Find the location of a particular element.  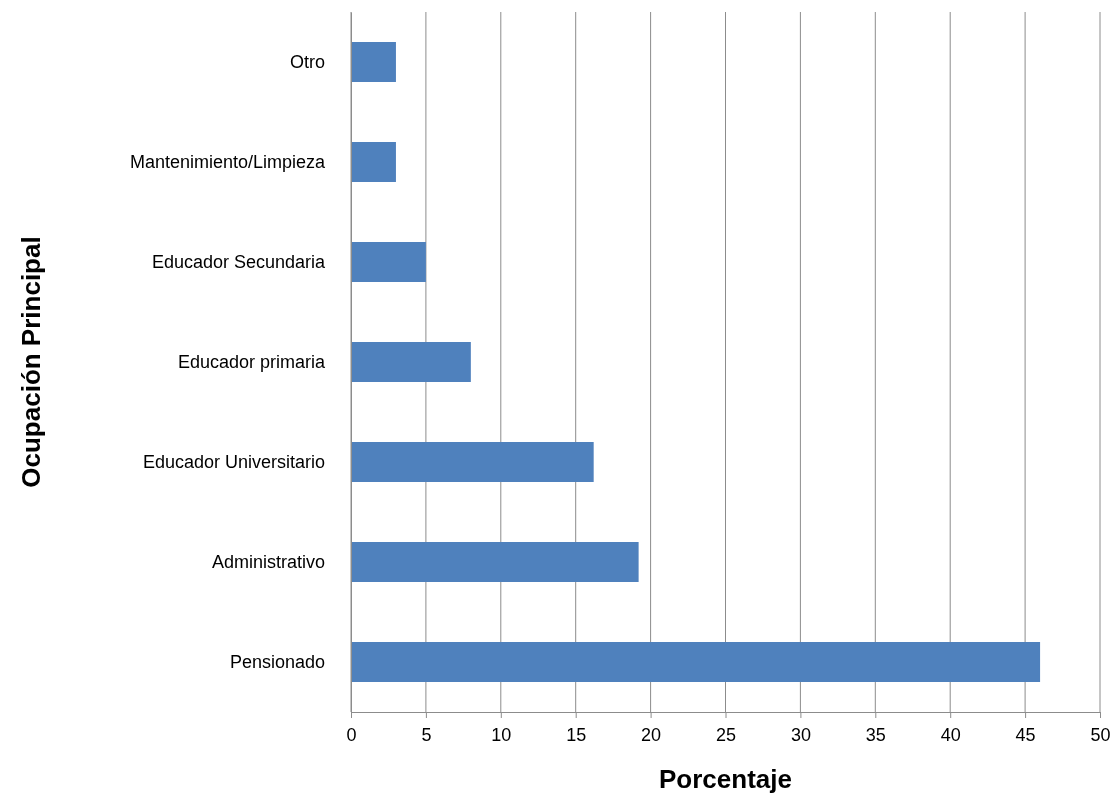

x-tick-label: 50 is located at coordinates (1100, 734).